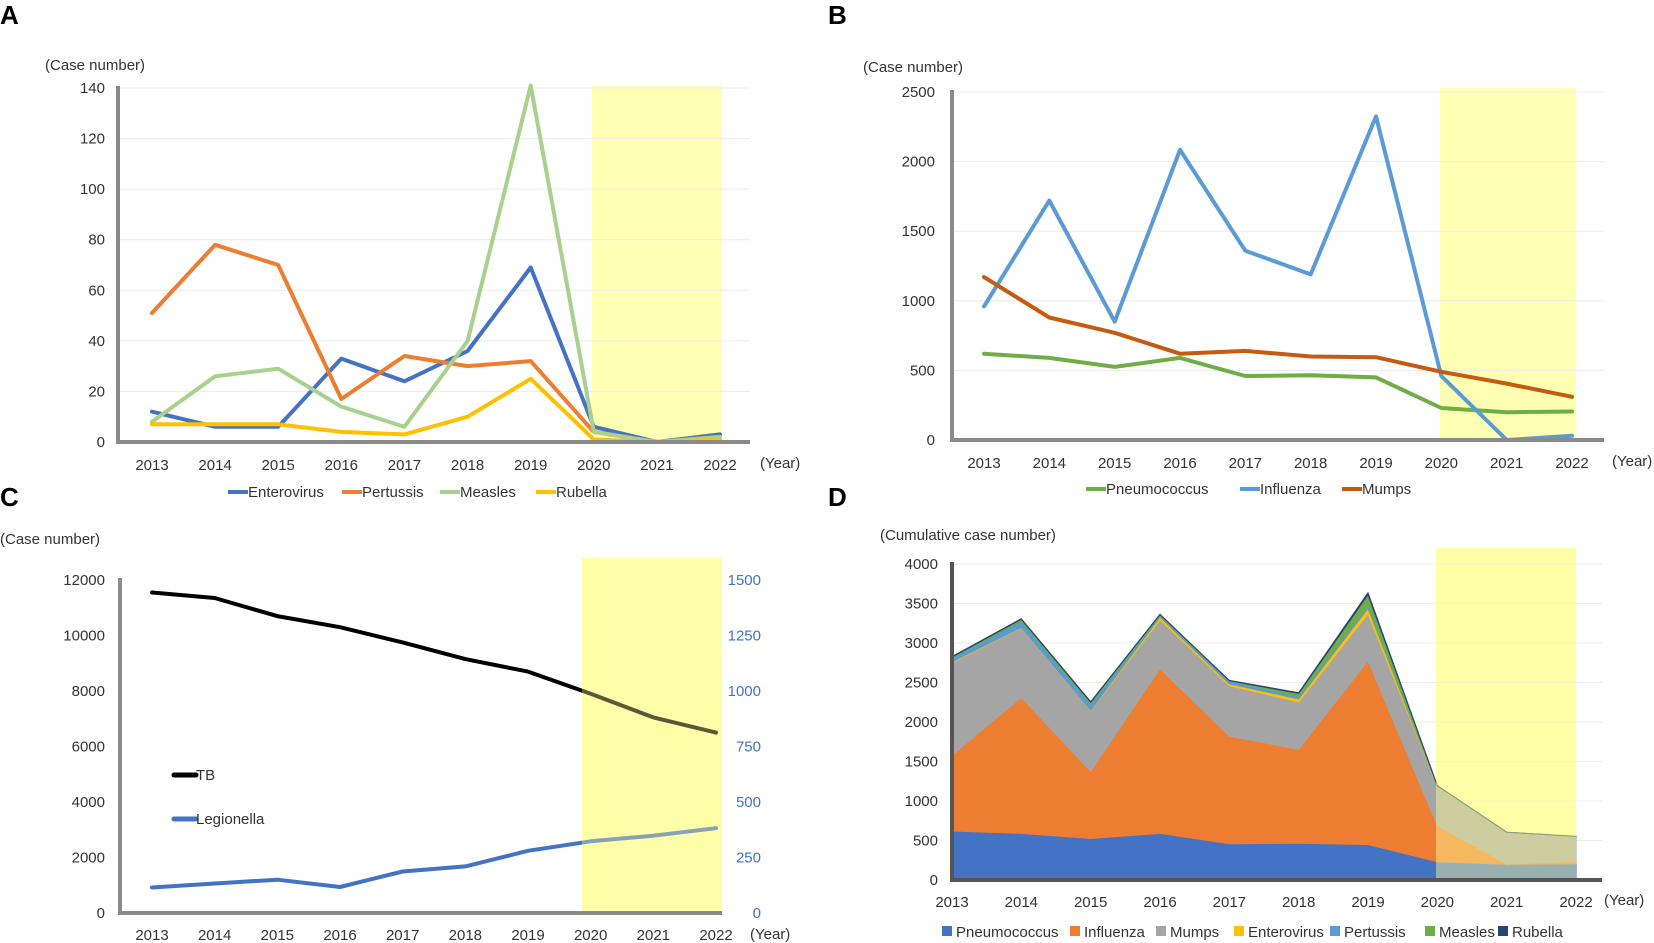 The height and width of the screenshot is (943, 1654). What do you see at coordinates (84, 636) in the screenshot?
I see `y-tick-10000: 10000` at bounding box center [84, 636].